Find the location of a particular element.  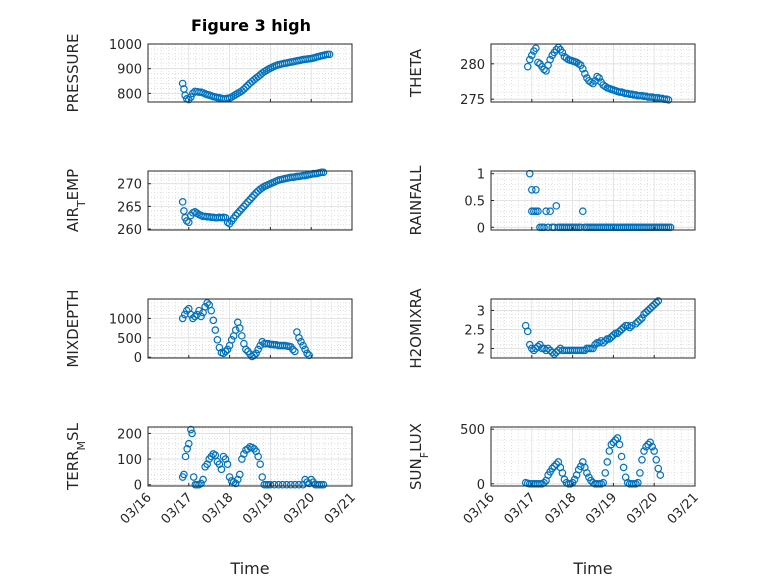

subplot-pressure: 800 900 1000 PRESSURE is located at coordinates (208, 73).